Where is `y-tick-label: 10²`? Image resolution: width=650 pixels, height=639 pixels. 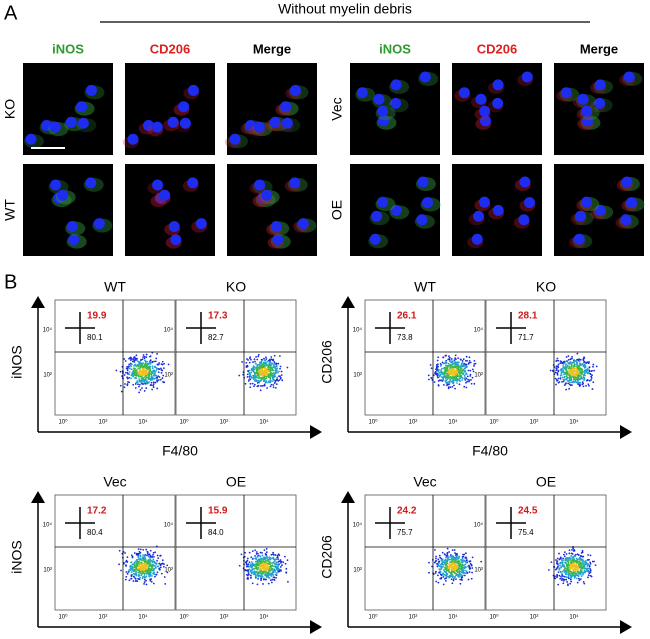
y-tick-label: 10² is located at coordinates (47, 376).